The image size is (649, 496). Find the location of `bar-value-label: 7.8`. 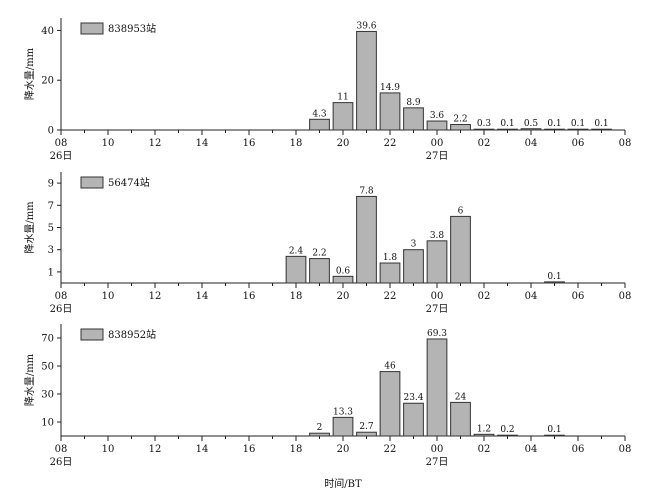

bar-value-label: 7.8 is located at coordinates (366, 191).